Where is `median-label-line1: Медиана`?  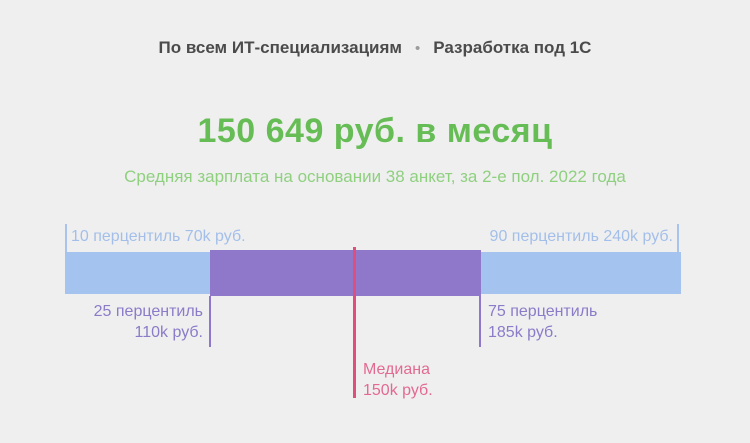
median-label-line1: Медиана is located at coordinates (396, 369).